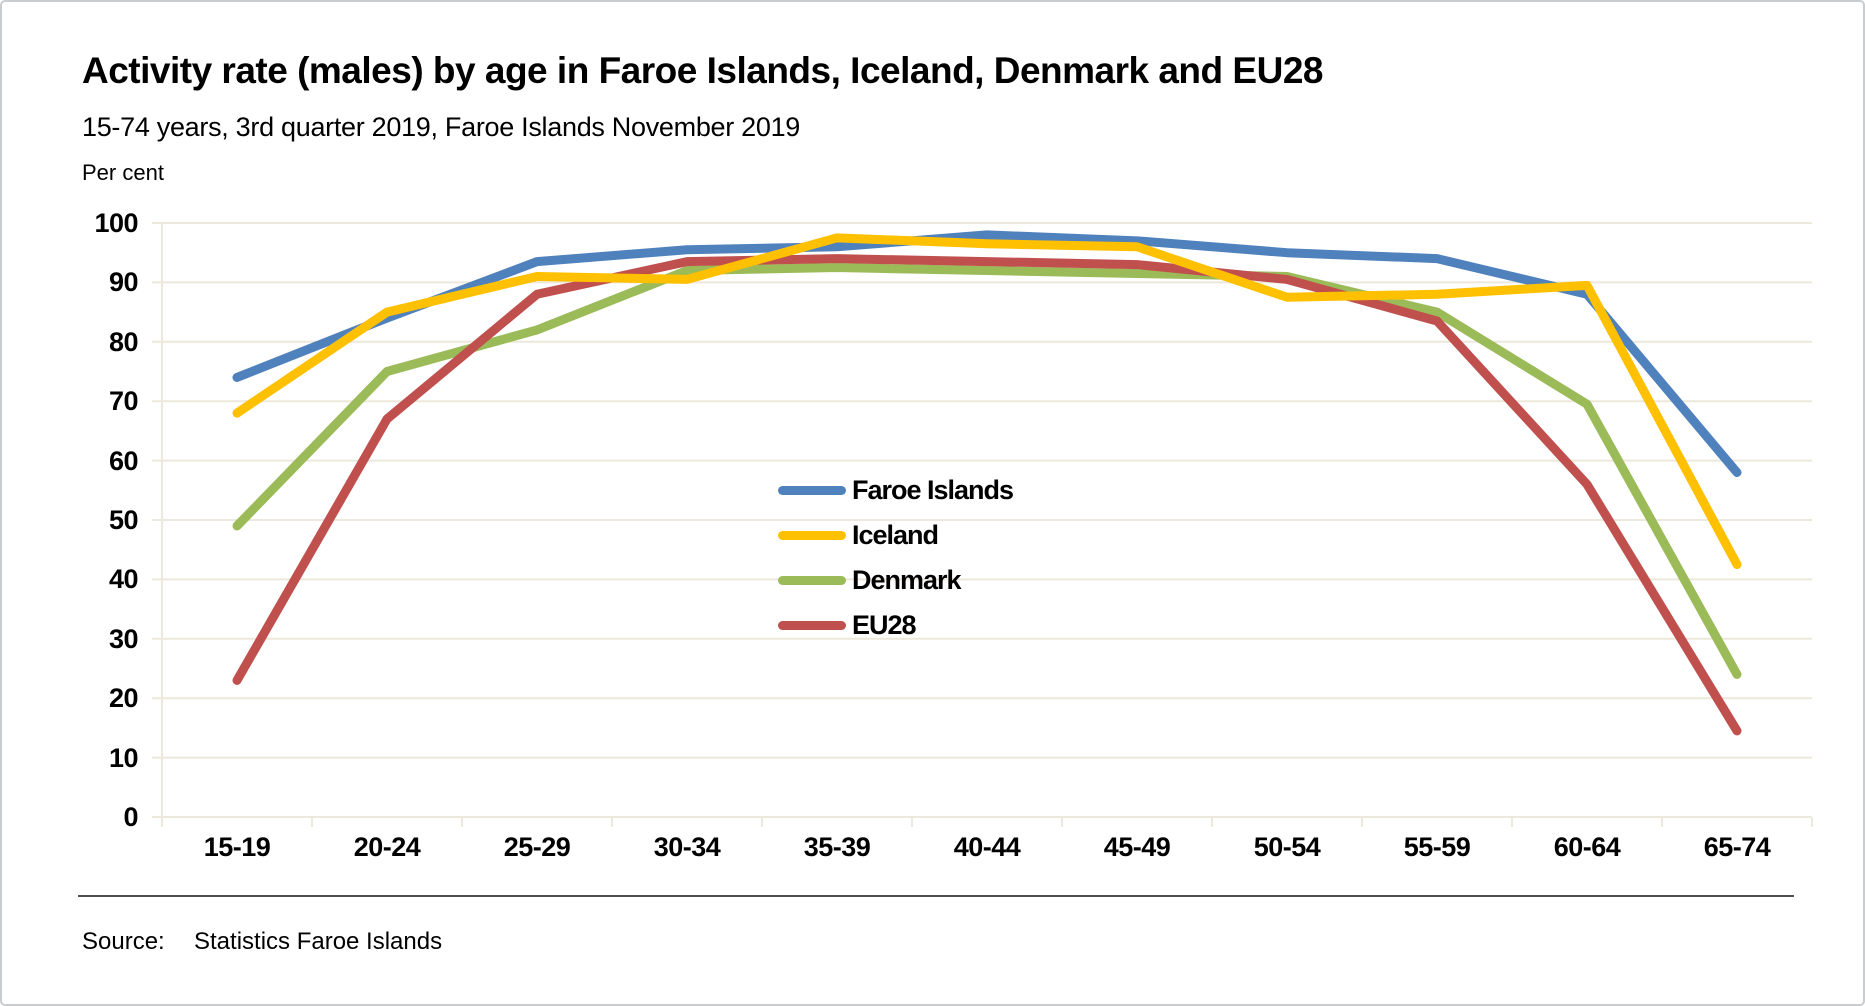 This screenshot has height=1006, width=1865. What do you see at coordinates (387, 847) in the screenshot?
I see `x-axis-tick-label: 20-24` at bounding box center [387, 847].